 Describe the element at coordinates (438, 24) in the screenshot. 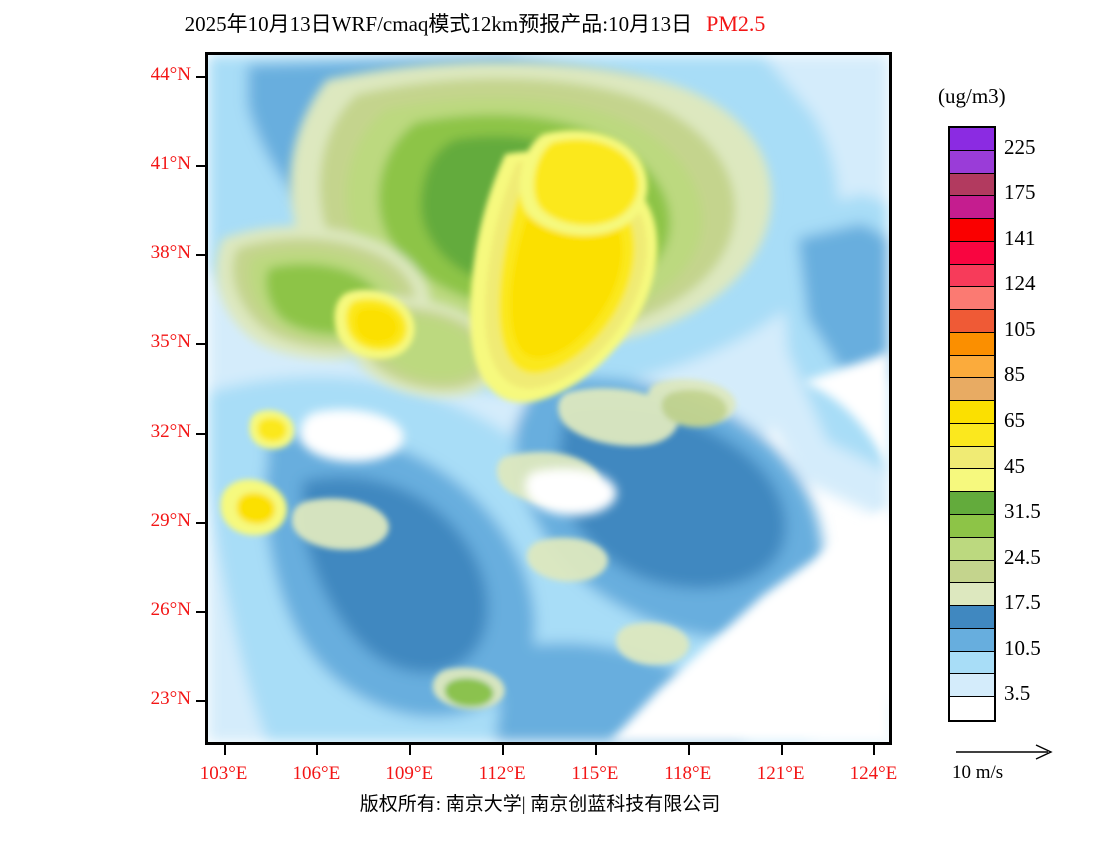

I see `title-text: 2025年10月13日WRF/cmaq模式12km预报产品:10月13日` at that location.